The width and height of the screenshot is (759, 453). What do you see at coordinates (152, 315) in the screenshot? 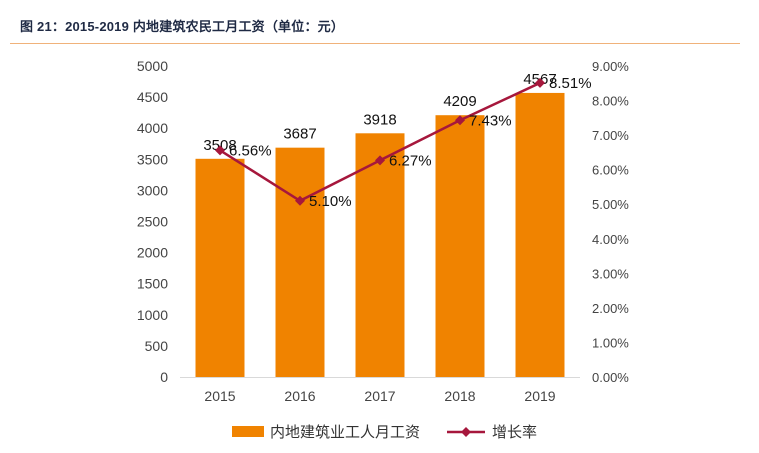
I see `left-tick-label: 1000` at bounding box center [152, 315].